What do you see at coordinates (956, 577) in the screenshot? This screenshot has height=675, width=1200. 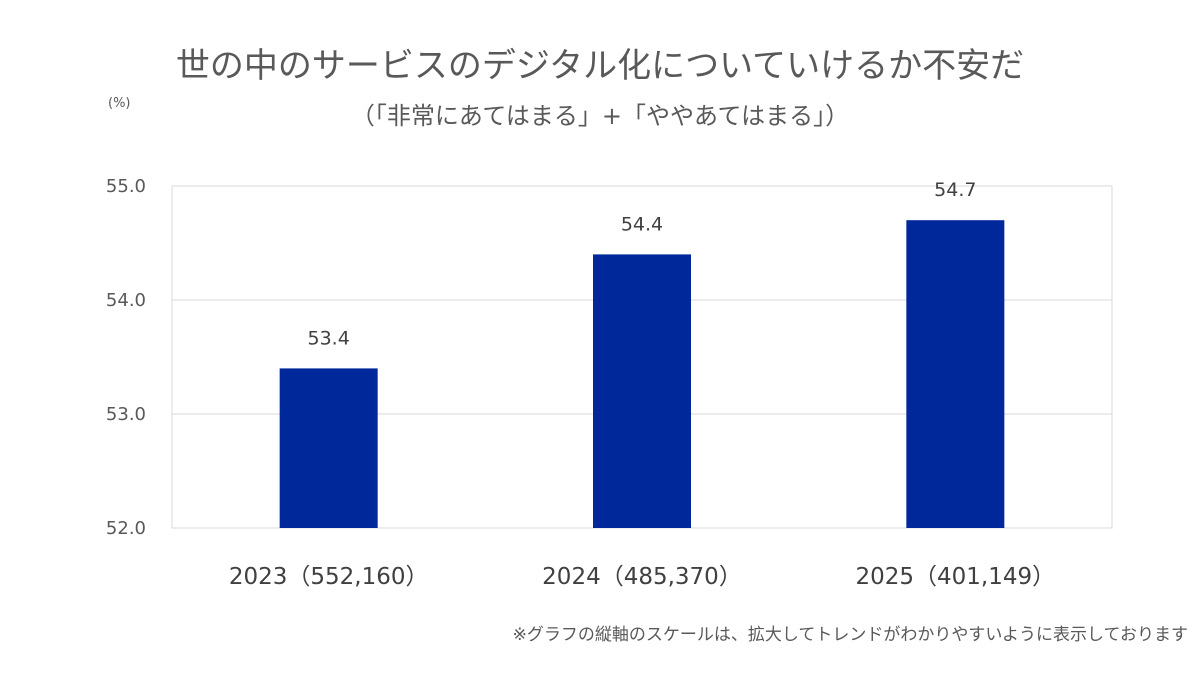 I see `x-tick-label: 2025（401,149）` at bounding box center [956, 577].